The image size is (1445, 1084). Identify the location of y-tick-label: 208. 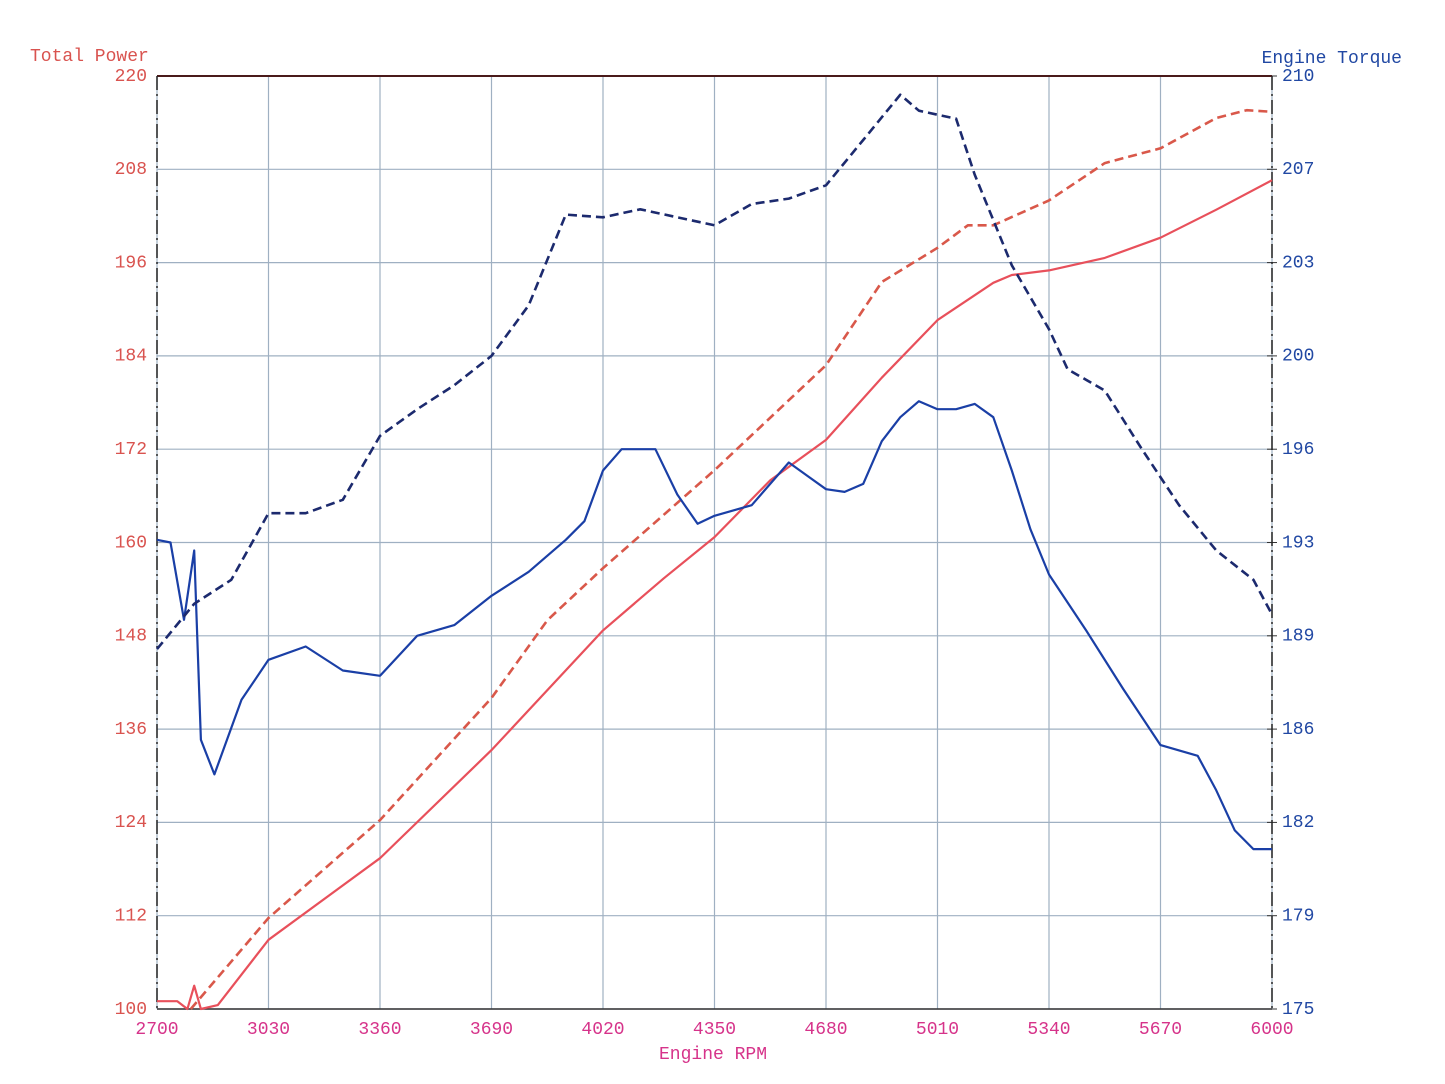
(131, 170).